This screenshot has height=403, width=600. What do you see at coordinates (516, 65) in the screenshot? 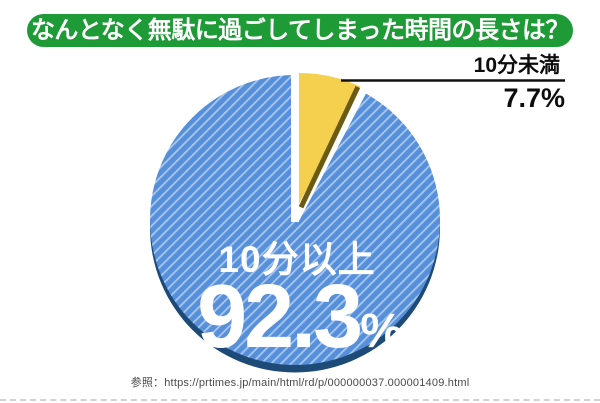
I see `small-slice-label: 10分未満` at bounding box center [516, 65].